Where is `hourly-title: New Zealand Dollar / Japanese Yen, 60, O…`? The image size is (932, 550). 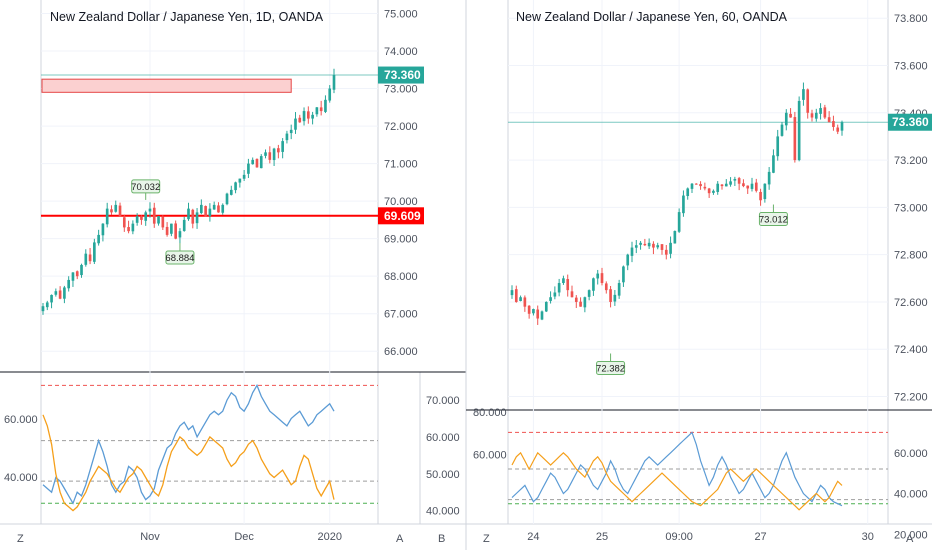 hourly-title: New Zealand Dollar / Japanese Yen, 60, O… is located at coordinates (652, 17).